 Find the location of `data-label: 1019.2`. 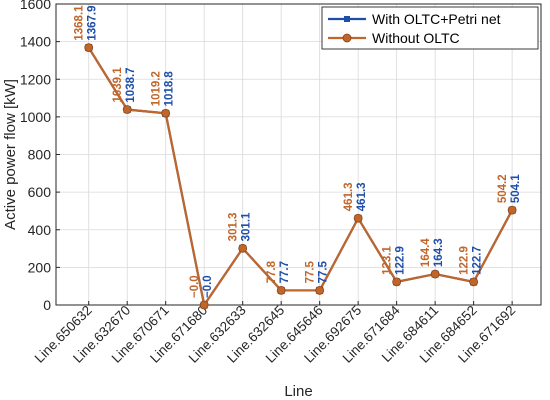

data-label: 1019.2 is located at coordinates (157, 88).